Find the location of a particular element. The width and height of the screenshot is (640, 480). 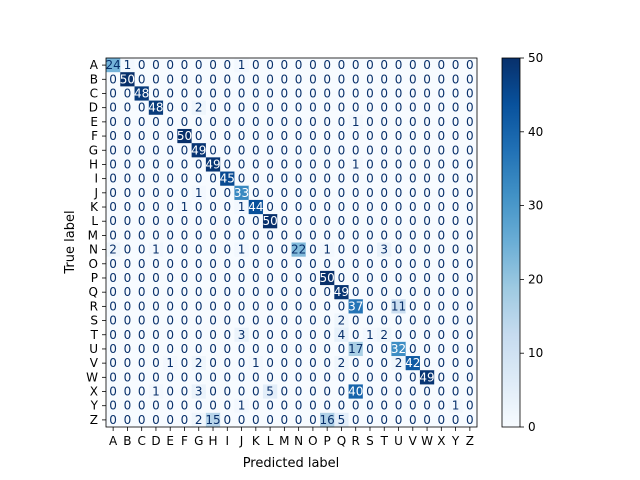

cell-value-label: 2 is located at coordinates (342, 363).